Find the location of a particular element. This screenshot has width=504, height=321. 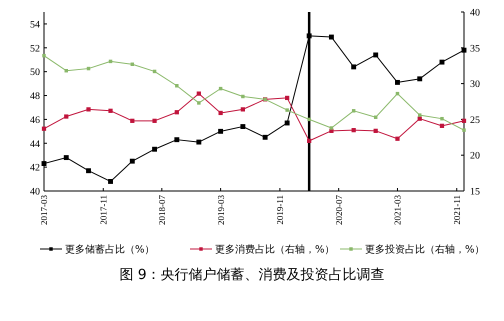

x-tick-label: 2017-03 is located at coordinates (44, 209).